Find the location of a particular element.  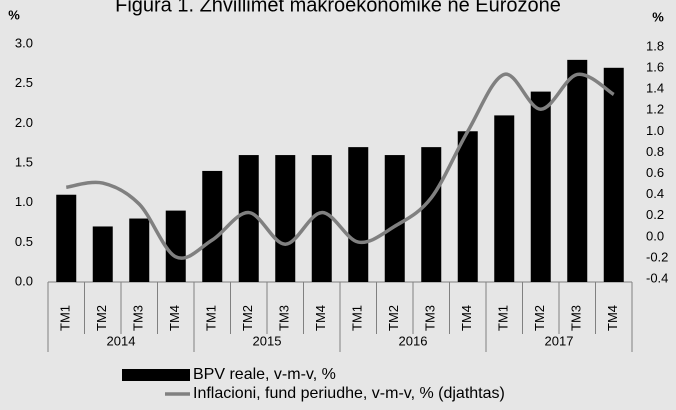

y2-tick-label: 1.6 is located at coordinates (655, 67).